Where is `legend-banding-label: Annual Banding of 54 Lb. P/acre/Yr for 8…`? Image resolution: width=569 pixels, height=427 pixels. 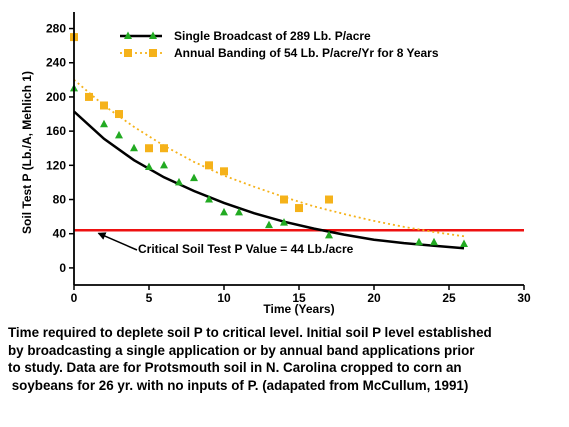 legend-banding-label: Annual Banding of 54 Lb. P/acre/Yr for 8… is located at coordinates (306, 53).